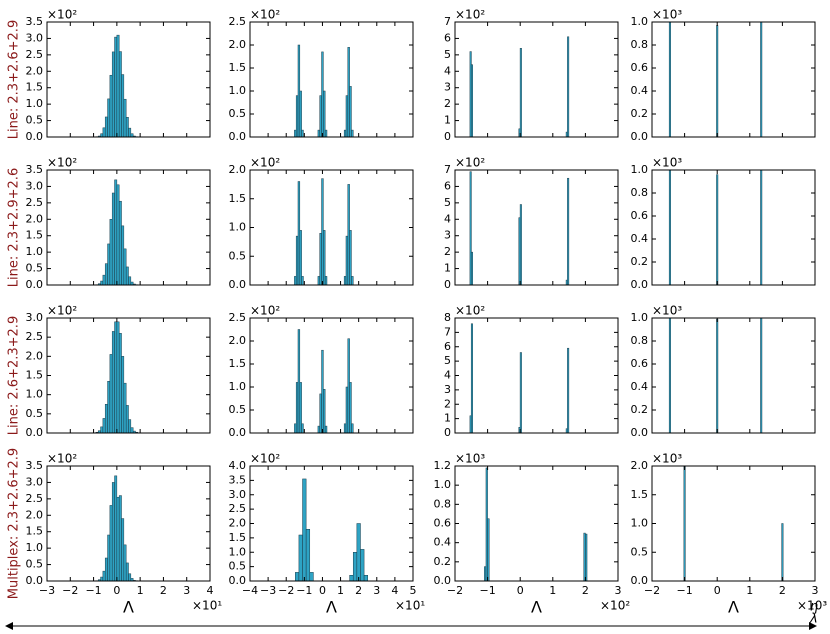  I want to click on y-tick-label: 0.8, so click(640, 340).